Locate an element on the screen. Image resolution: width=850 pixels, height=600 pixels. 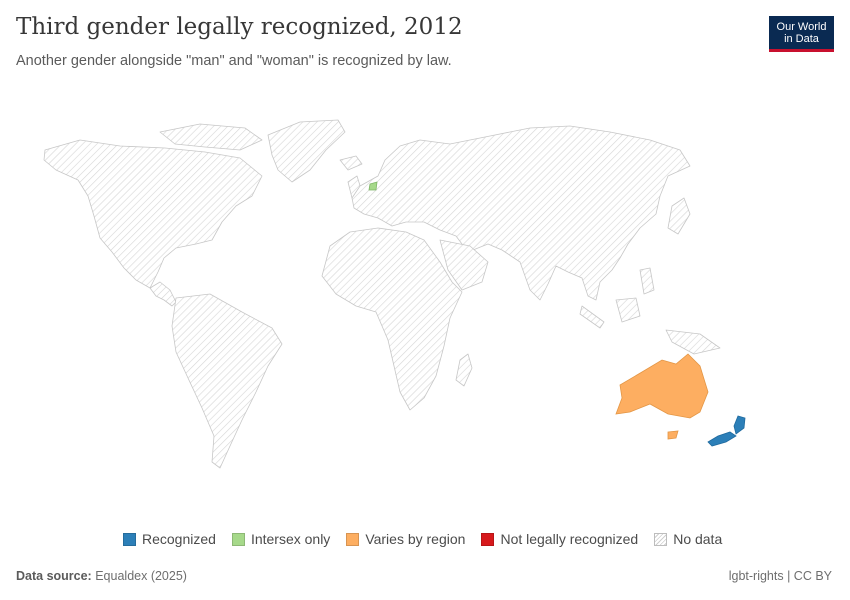
madagascar is located at coordinates (464, 370).